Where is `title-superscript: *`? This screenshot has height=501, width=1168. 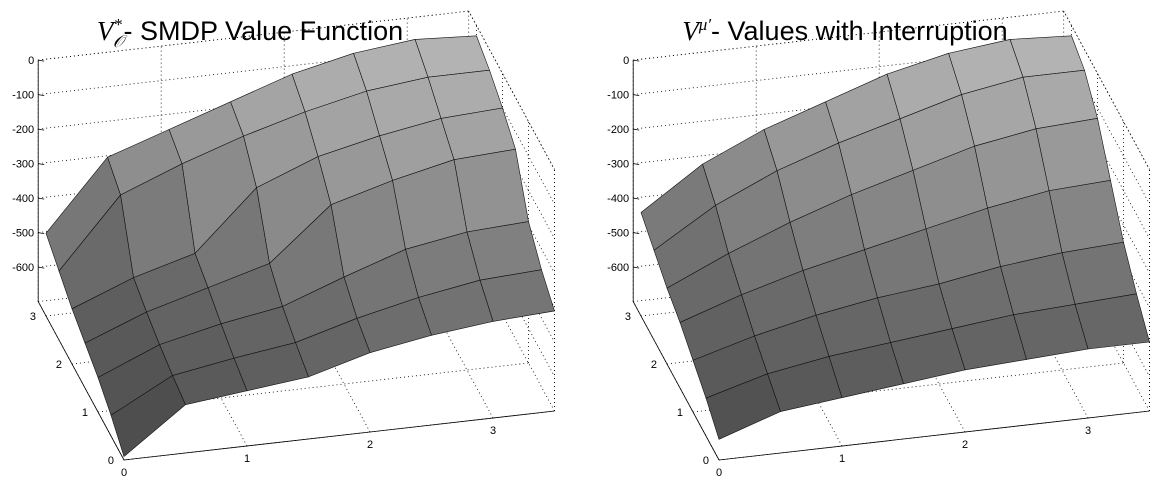 title-superscript: * is located at coordinates (117, 24).